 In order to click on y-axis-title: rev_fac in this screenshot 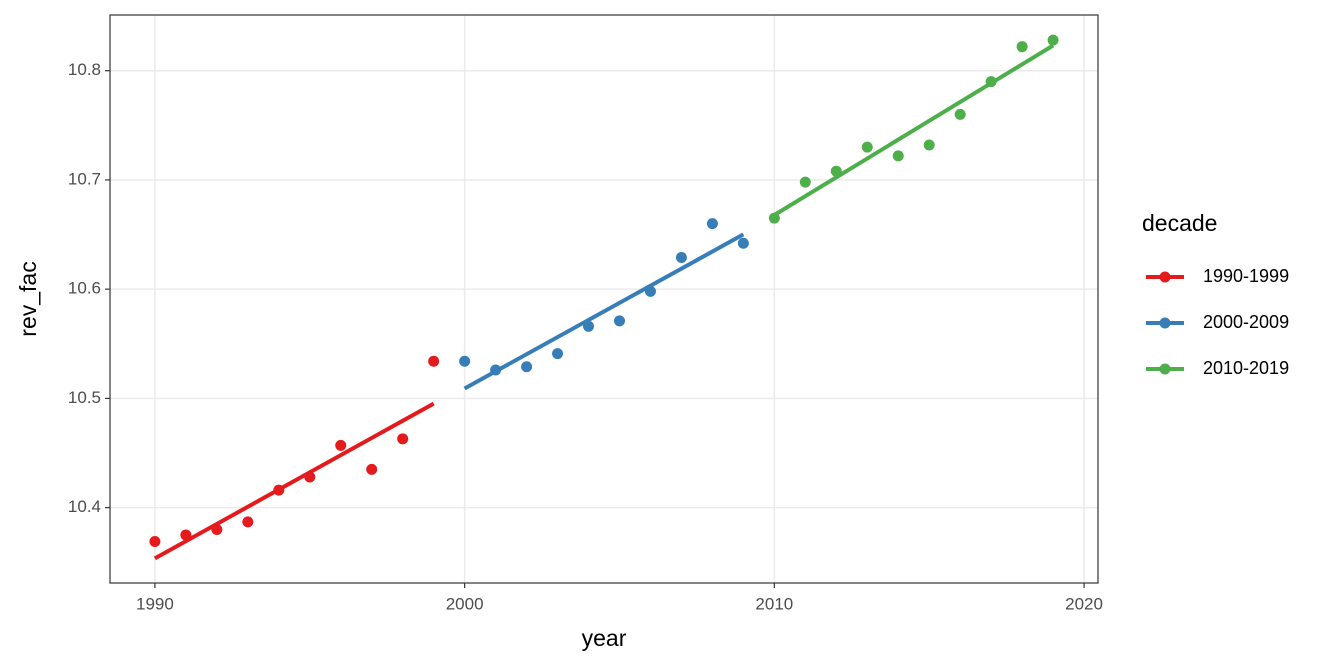, I will do `click(28, 298)`.